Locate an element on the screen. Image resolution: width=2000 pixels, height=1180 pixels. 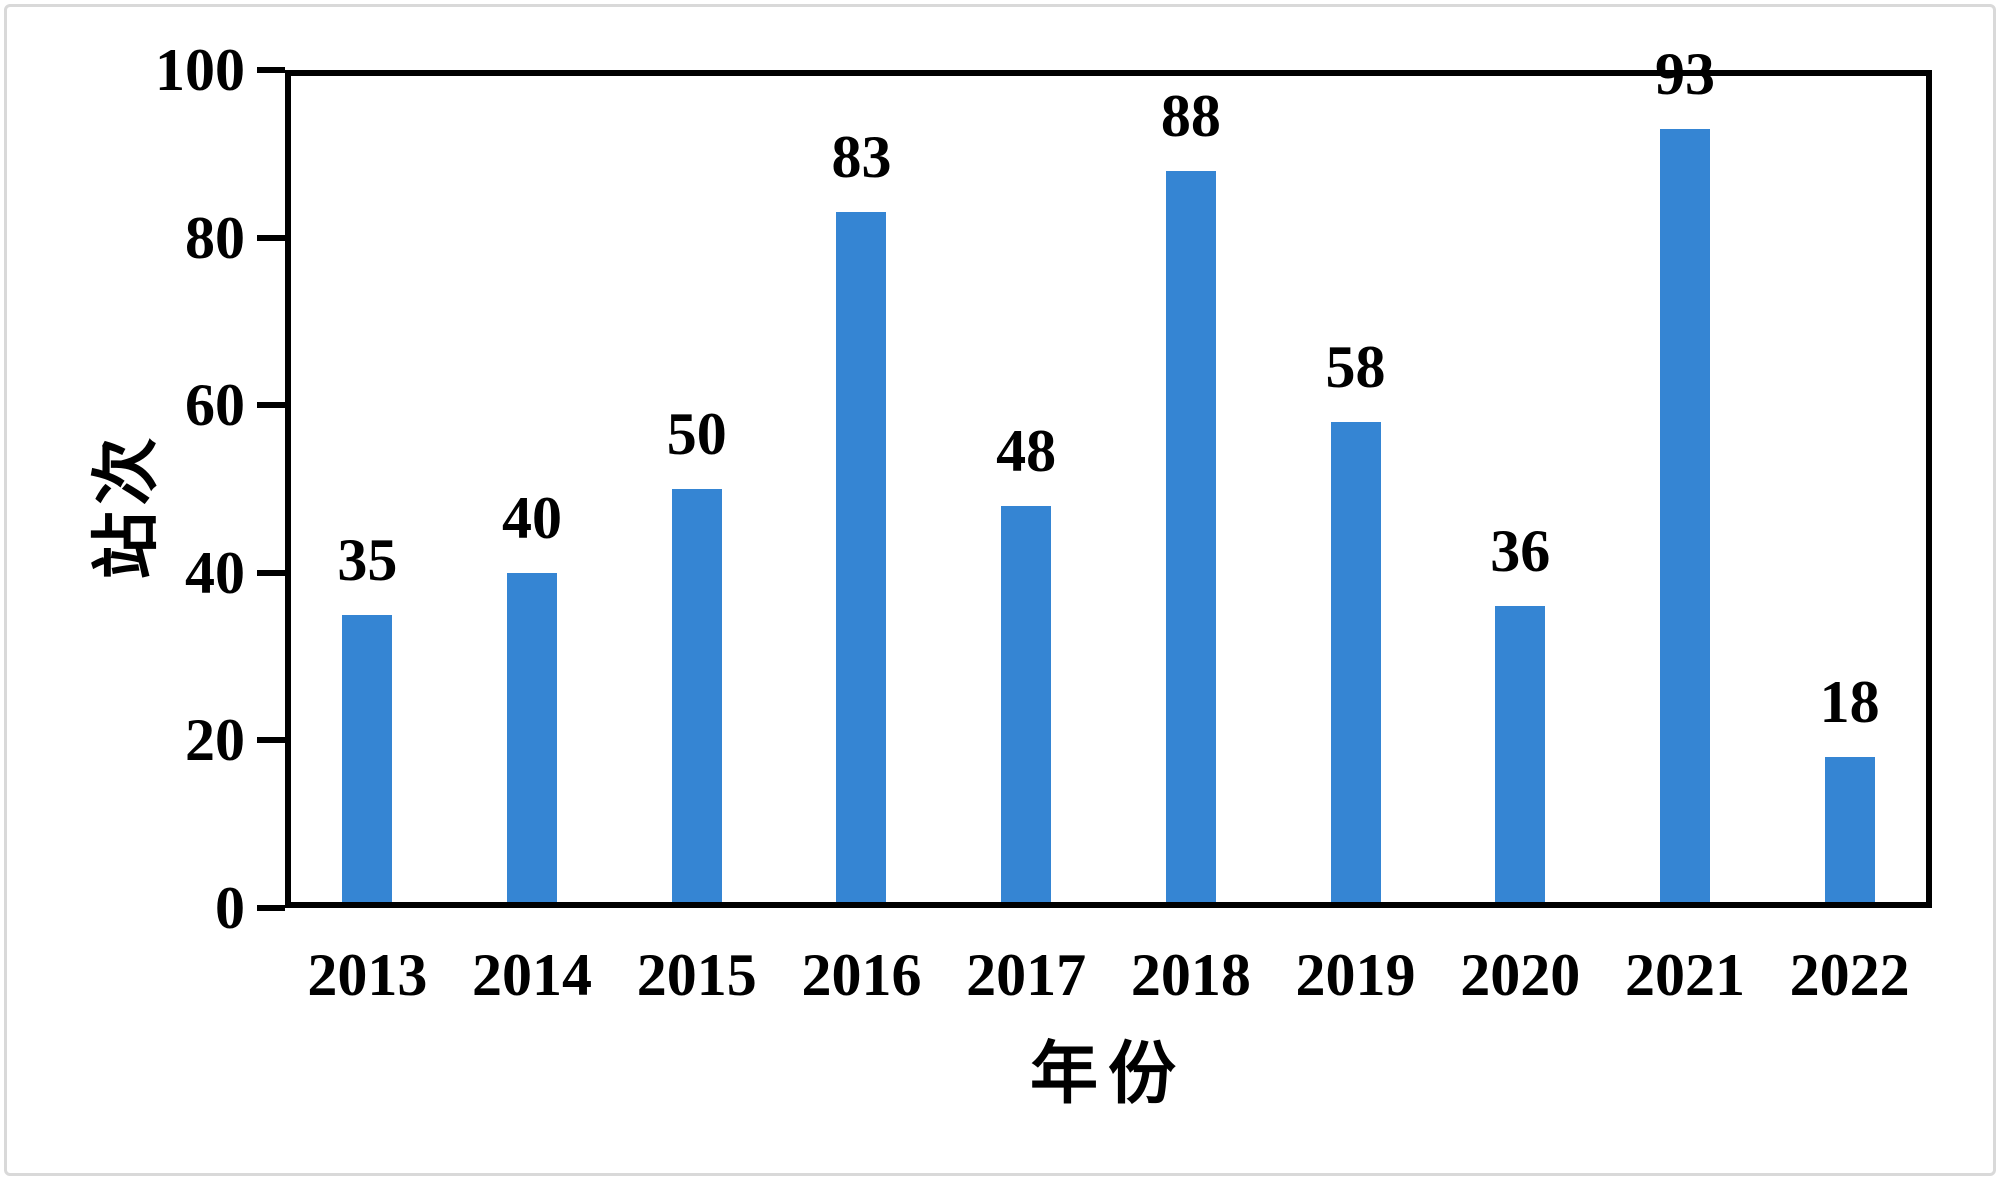
y-tick-label-0: 0 is located at coordinates (230, 908).